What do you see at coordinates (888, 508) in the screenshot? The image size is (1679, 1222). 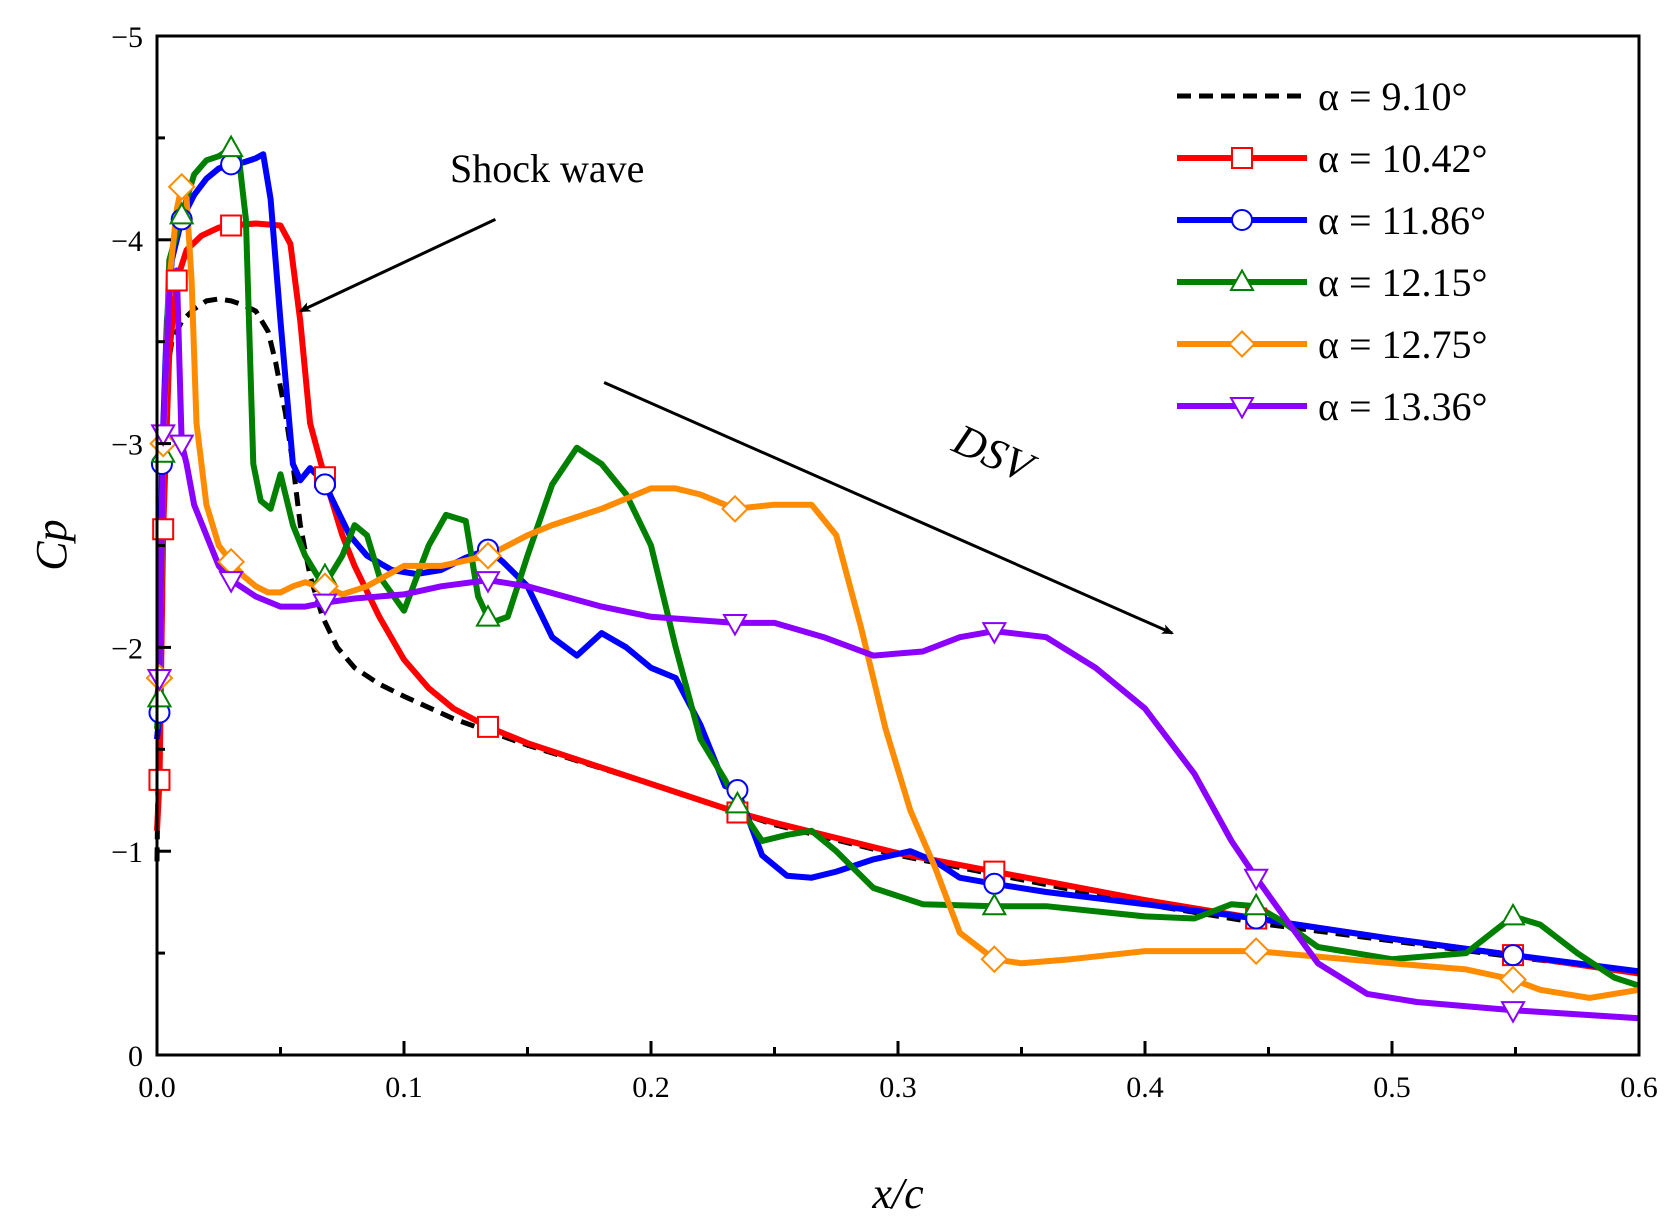 I see `dsv-arrow` at bounding box center [888, 508].